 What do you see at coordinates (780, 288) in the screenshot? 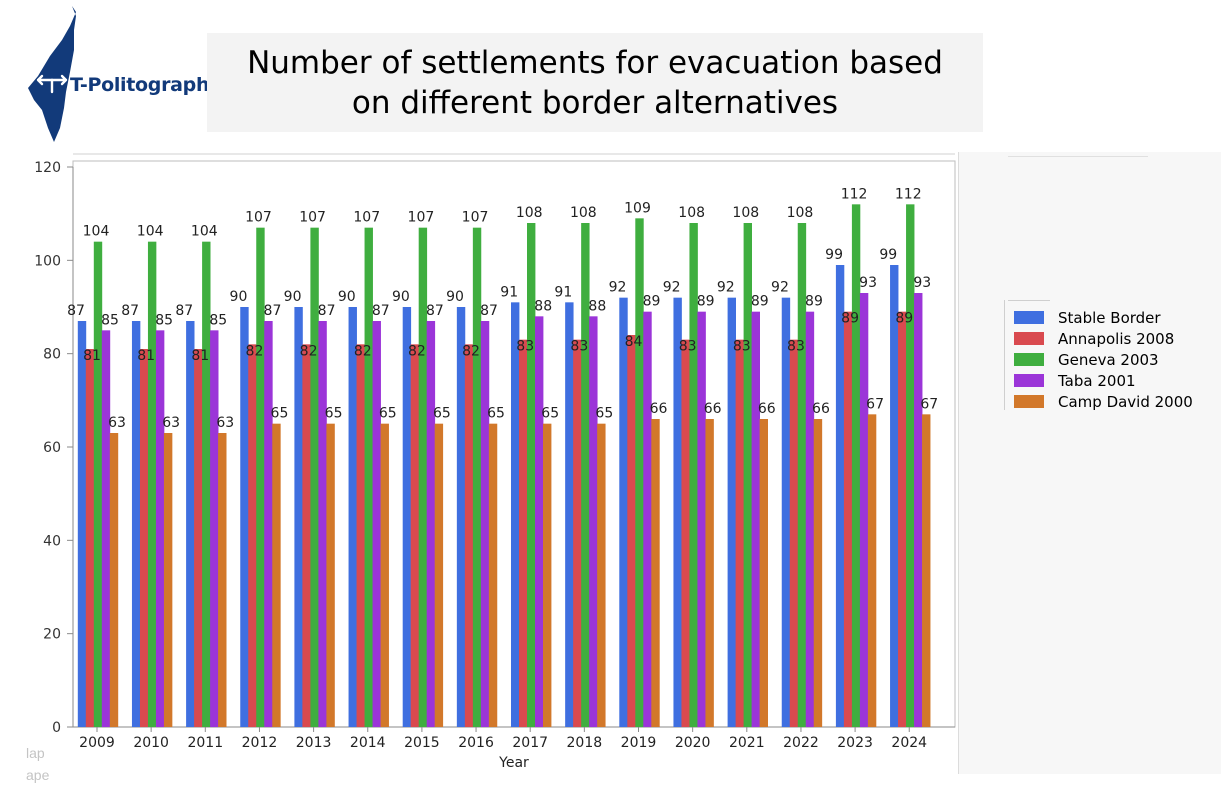
I see `data-label: 92` at bounding box center [780, 288].